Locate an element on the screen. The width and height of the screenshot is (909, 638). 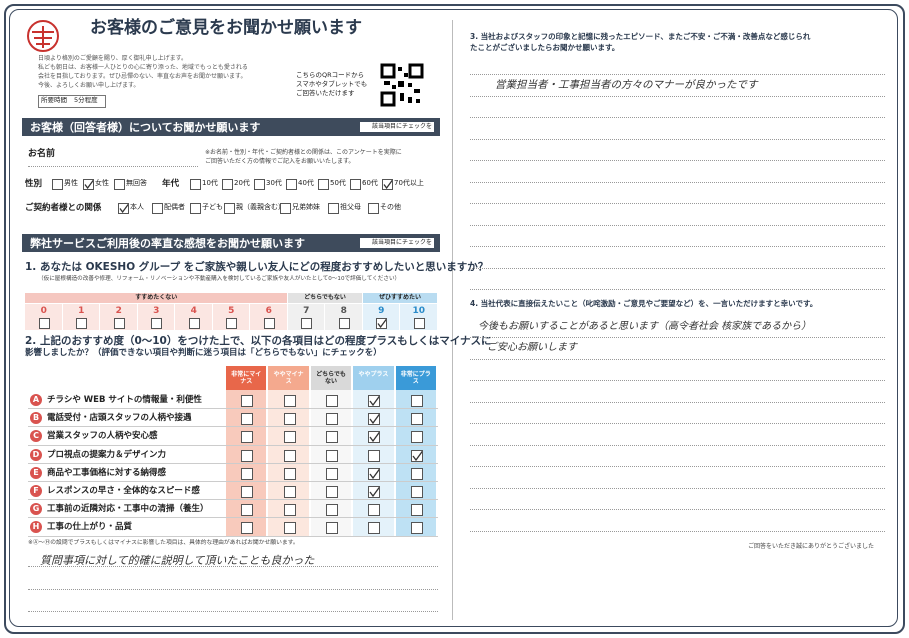
row-letter: H is located at coordinates (36, 527).